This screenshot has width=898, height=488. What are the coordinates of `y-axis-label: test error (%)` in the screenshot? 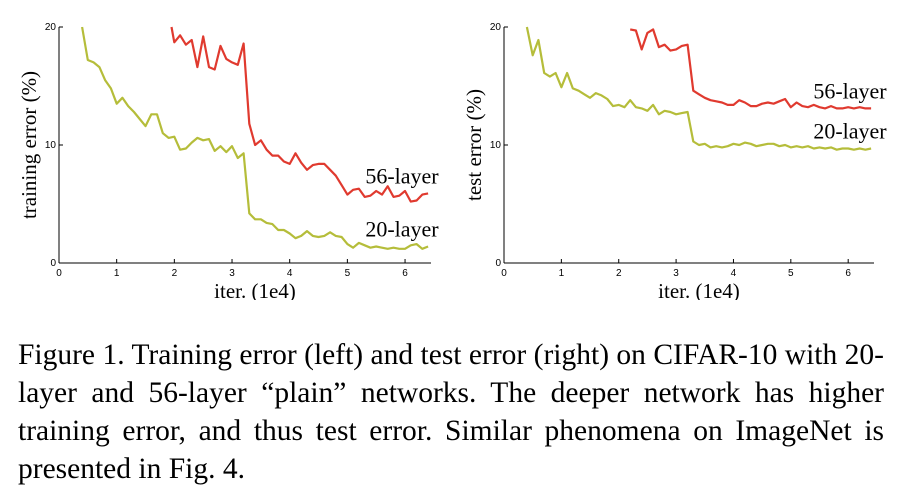 It's located at (474, 145).